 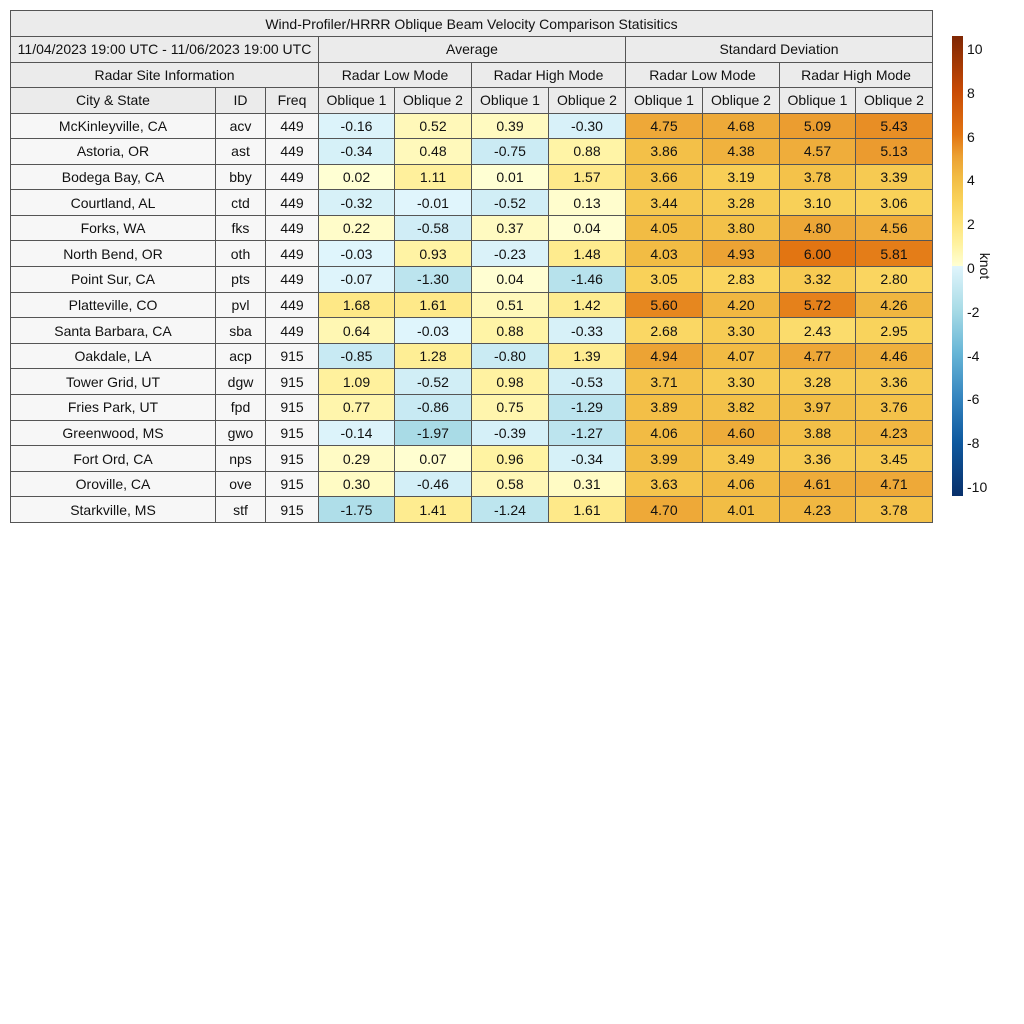 What do you see at coordinates (356, 305) in the screenshot?
I see `value-cell: 1.68` at bounding box center [356, 305].